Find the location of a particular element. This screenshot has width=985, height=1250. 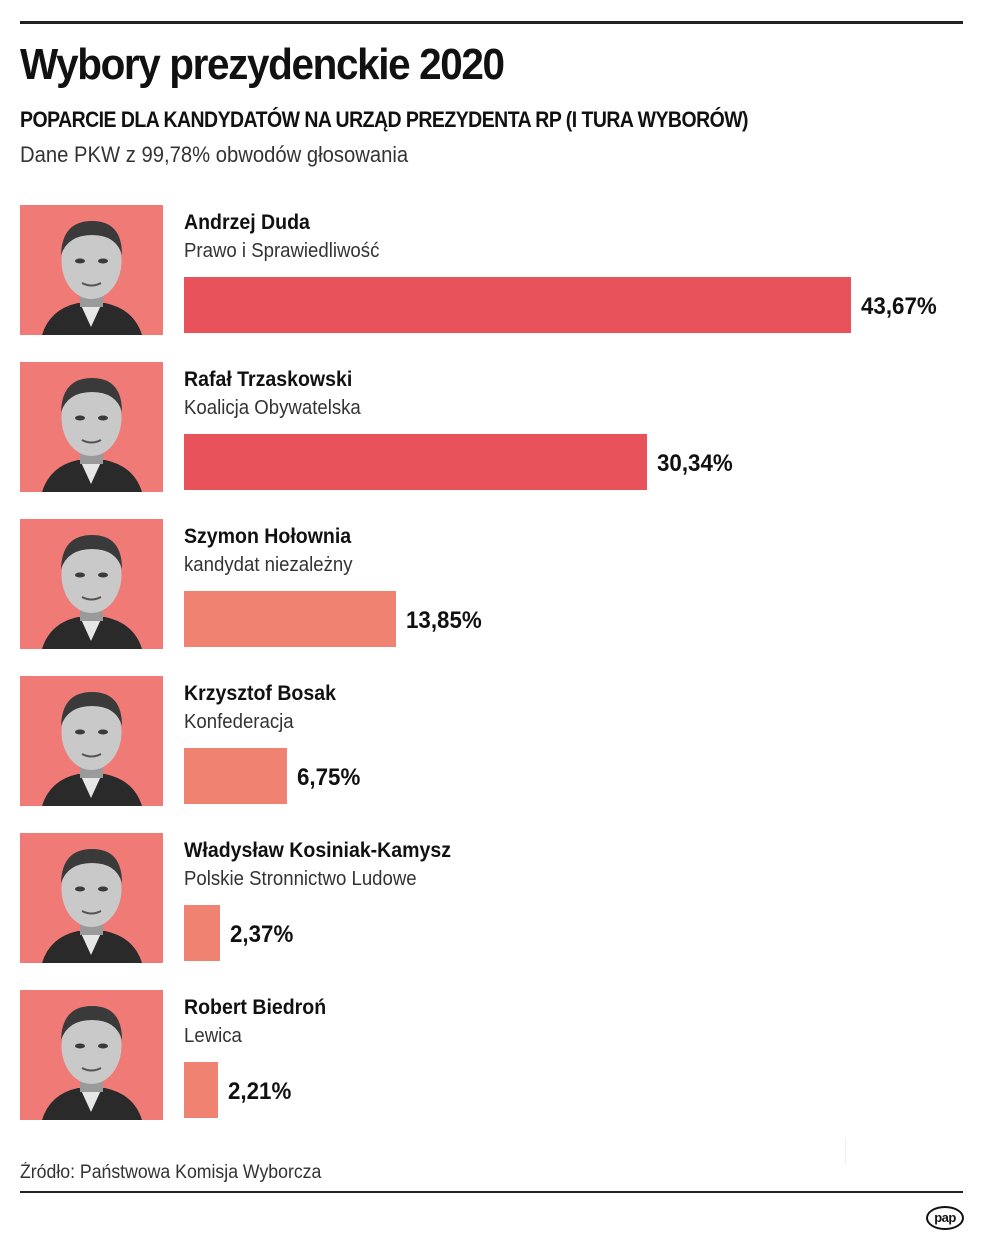

divider is located at coordinates (845, 1151).